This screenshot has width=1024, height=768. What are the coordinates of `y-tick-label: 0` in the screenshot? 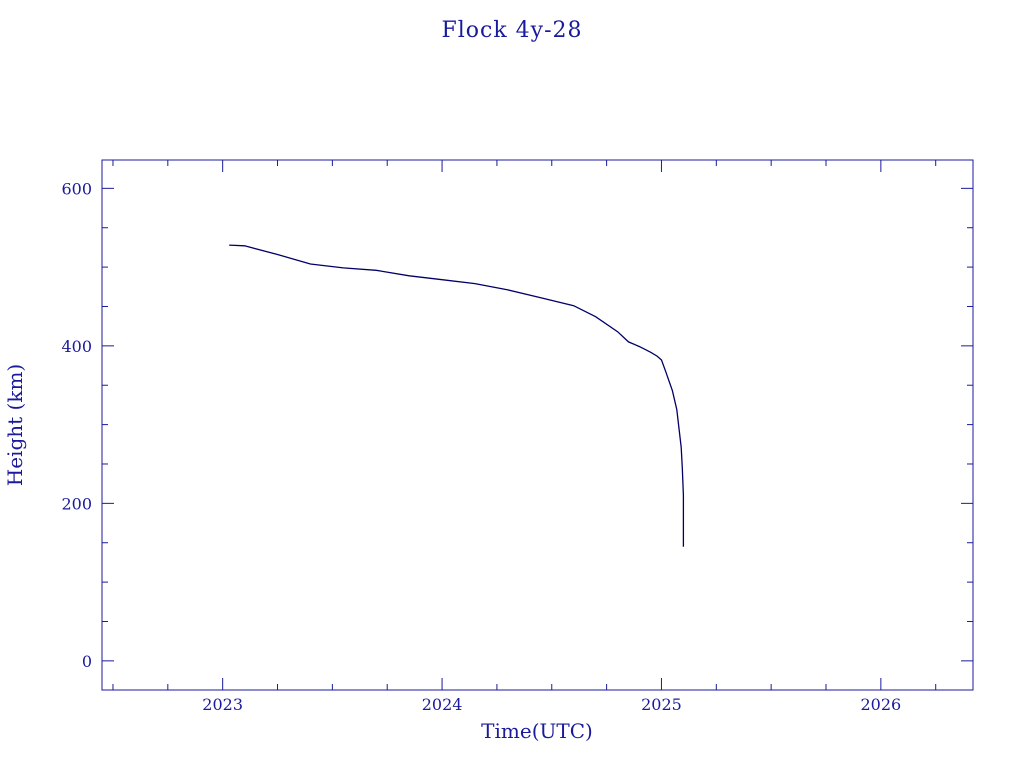 It's located at (87, 661).